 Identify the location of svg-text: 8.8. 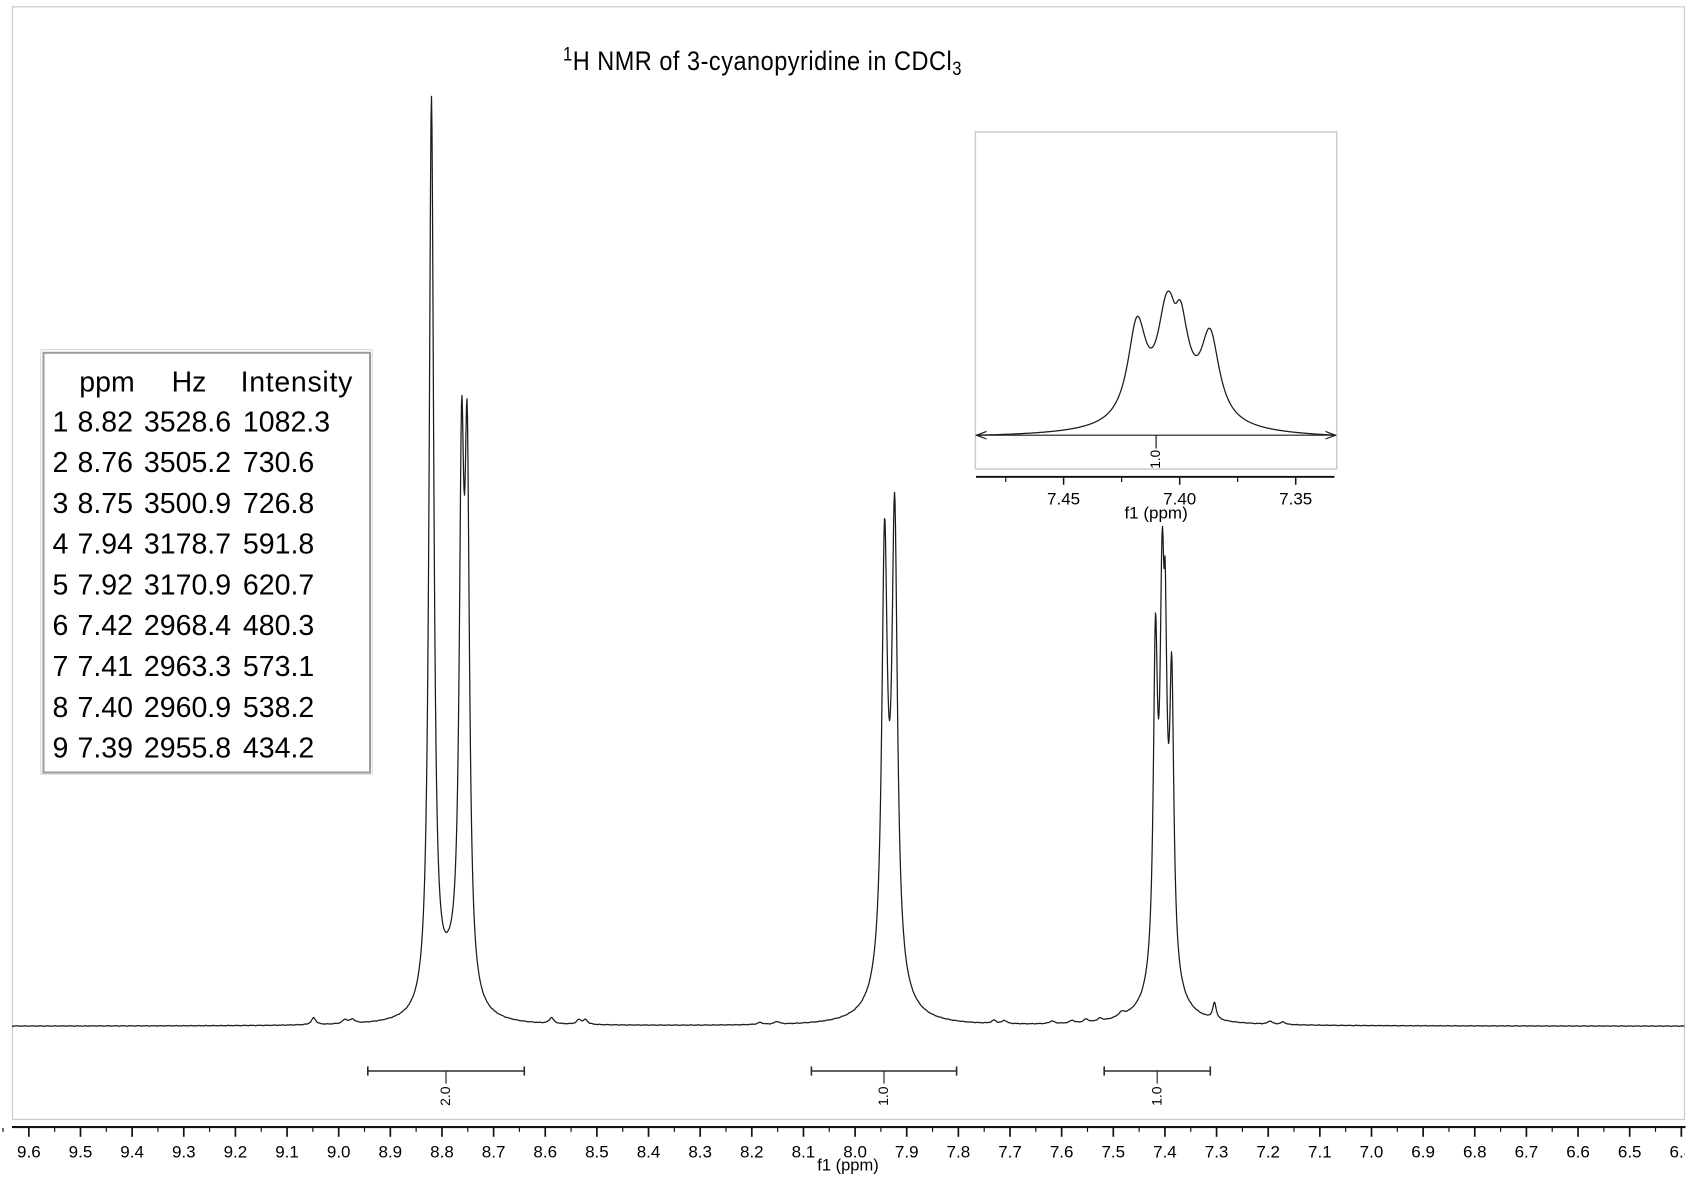
(442, 1152).